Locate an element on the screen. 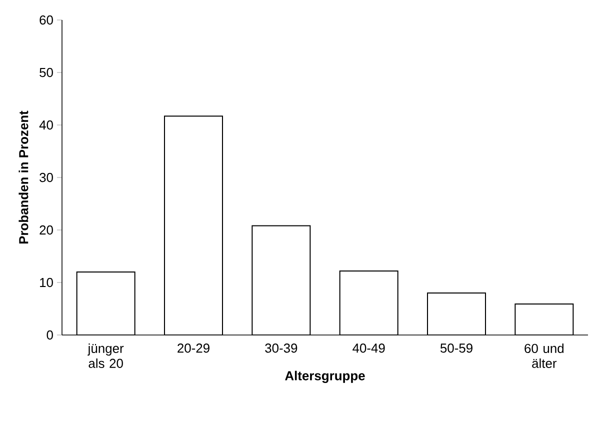 The height and width of the screenshot is (437, 592). y-tick-label: 0 is located at coordinates (49, 335).